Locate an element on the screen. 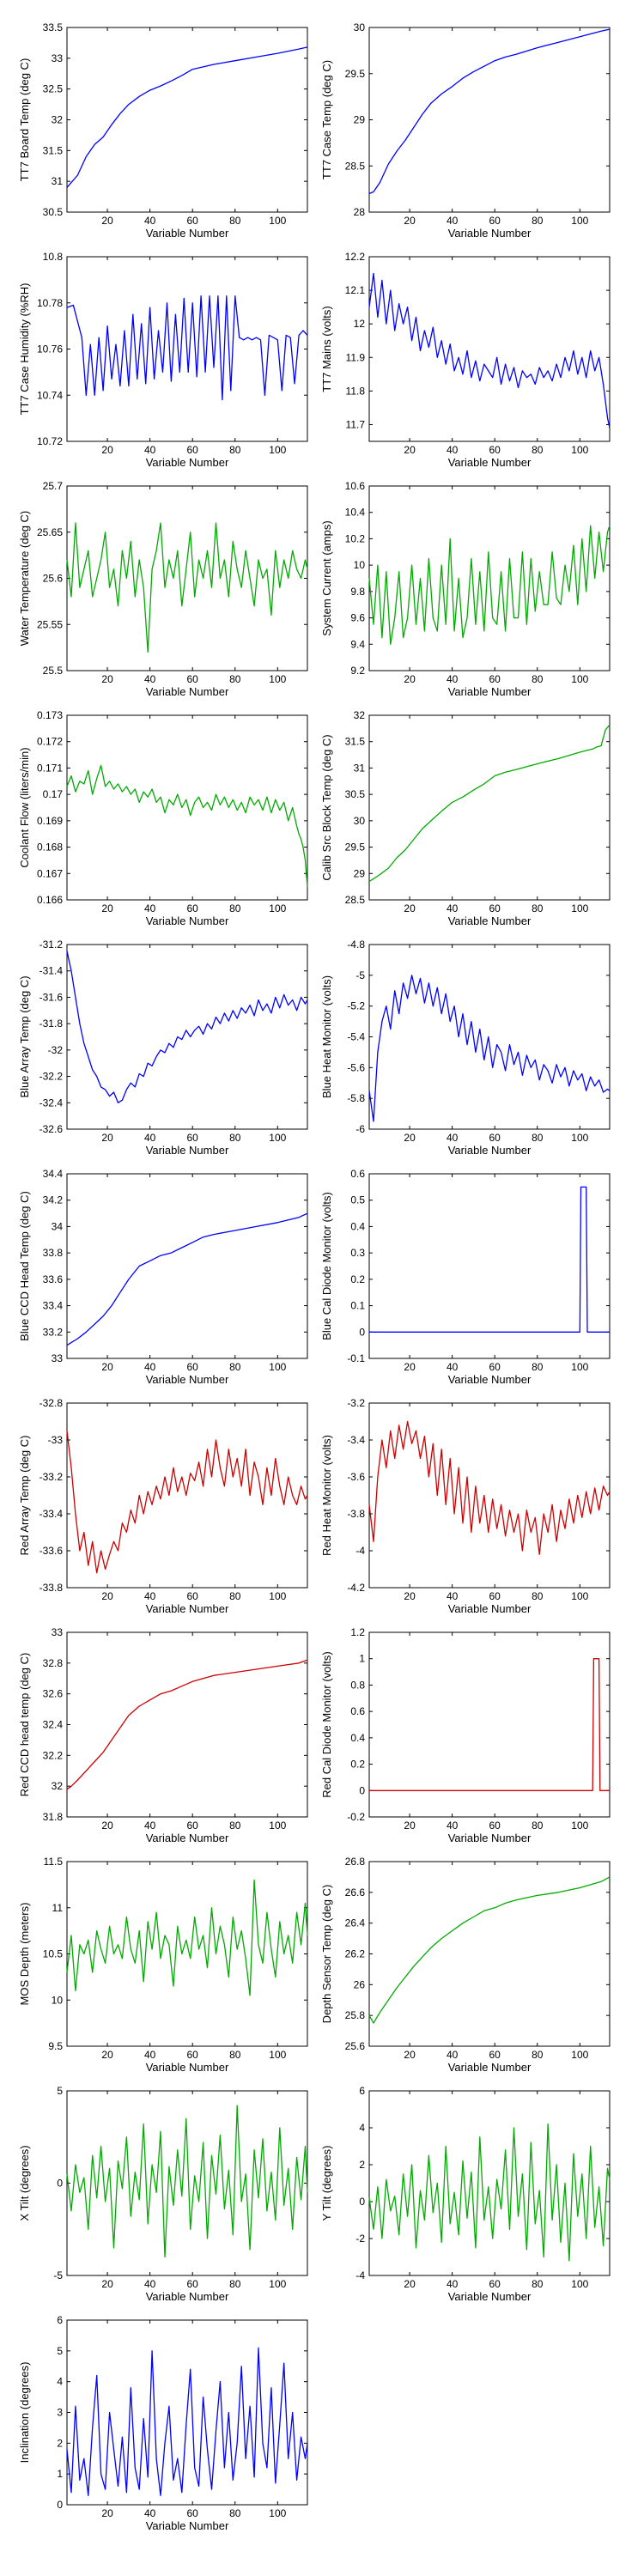 The image size is (644, 2576). y-tick-label: 11.9 is located at coordinates (356, 357).